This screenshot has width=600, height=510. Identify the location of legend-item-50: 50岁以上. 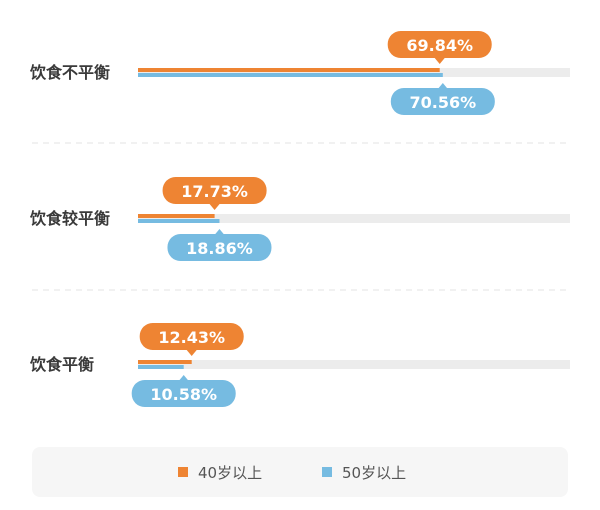
(364, 472).